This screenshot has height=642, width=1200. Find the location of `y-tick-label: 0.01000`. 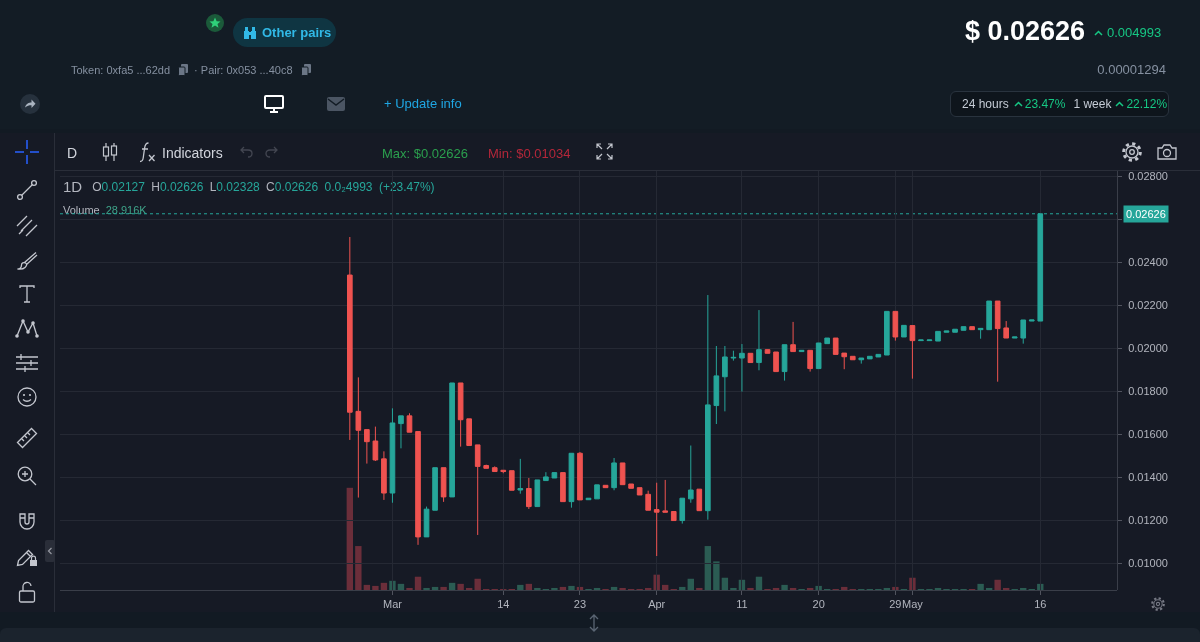

y-tick-label: 0.01000 is located at coordinates (1148, 563).